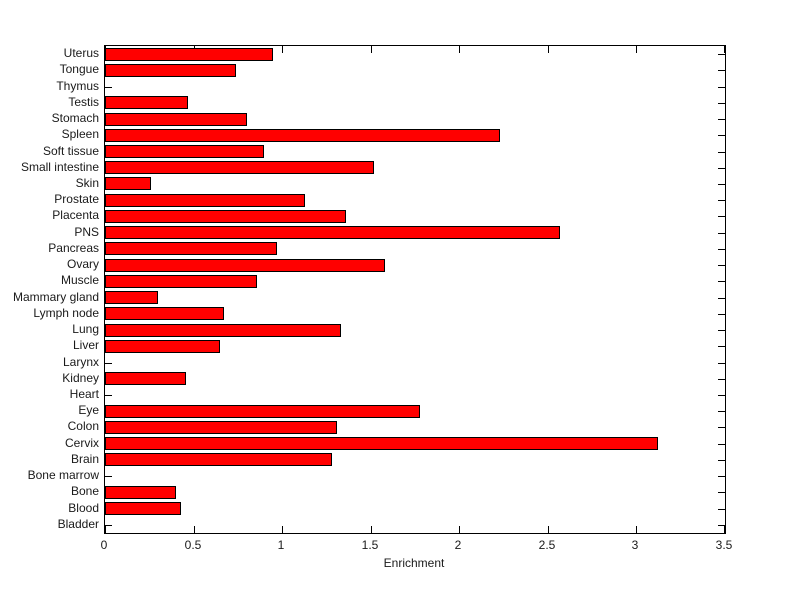 Image resolution: width=800 pixels, height=599 pixels. Describe the element at coordinates (189, 54) in the screenshot. I see `bar-uterus` at that location.